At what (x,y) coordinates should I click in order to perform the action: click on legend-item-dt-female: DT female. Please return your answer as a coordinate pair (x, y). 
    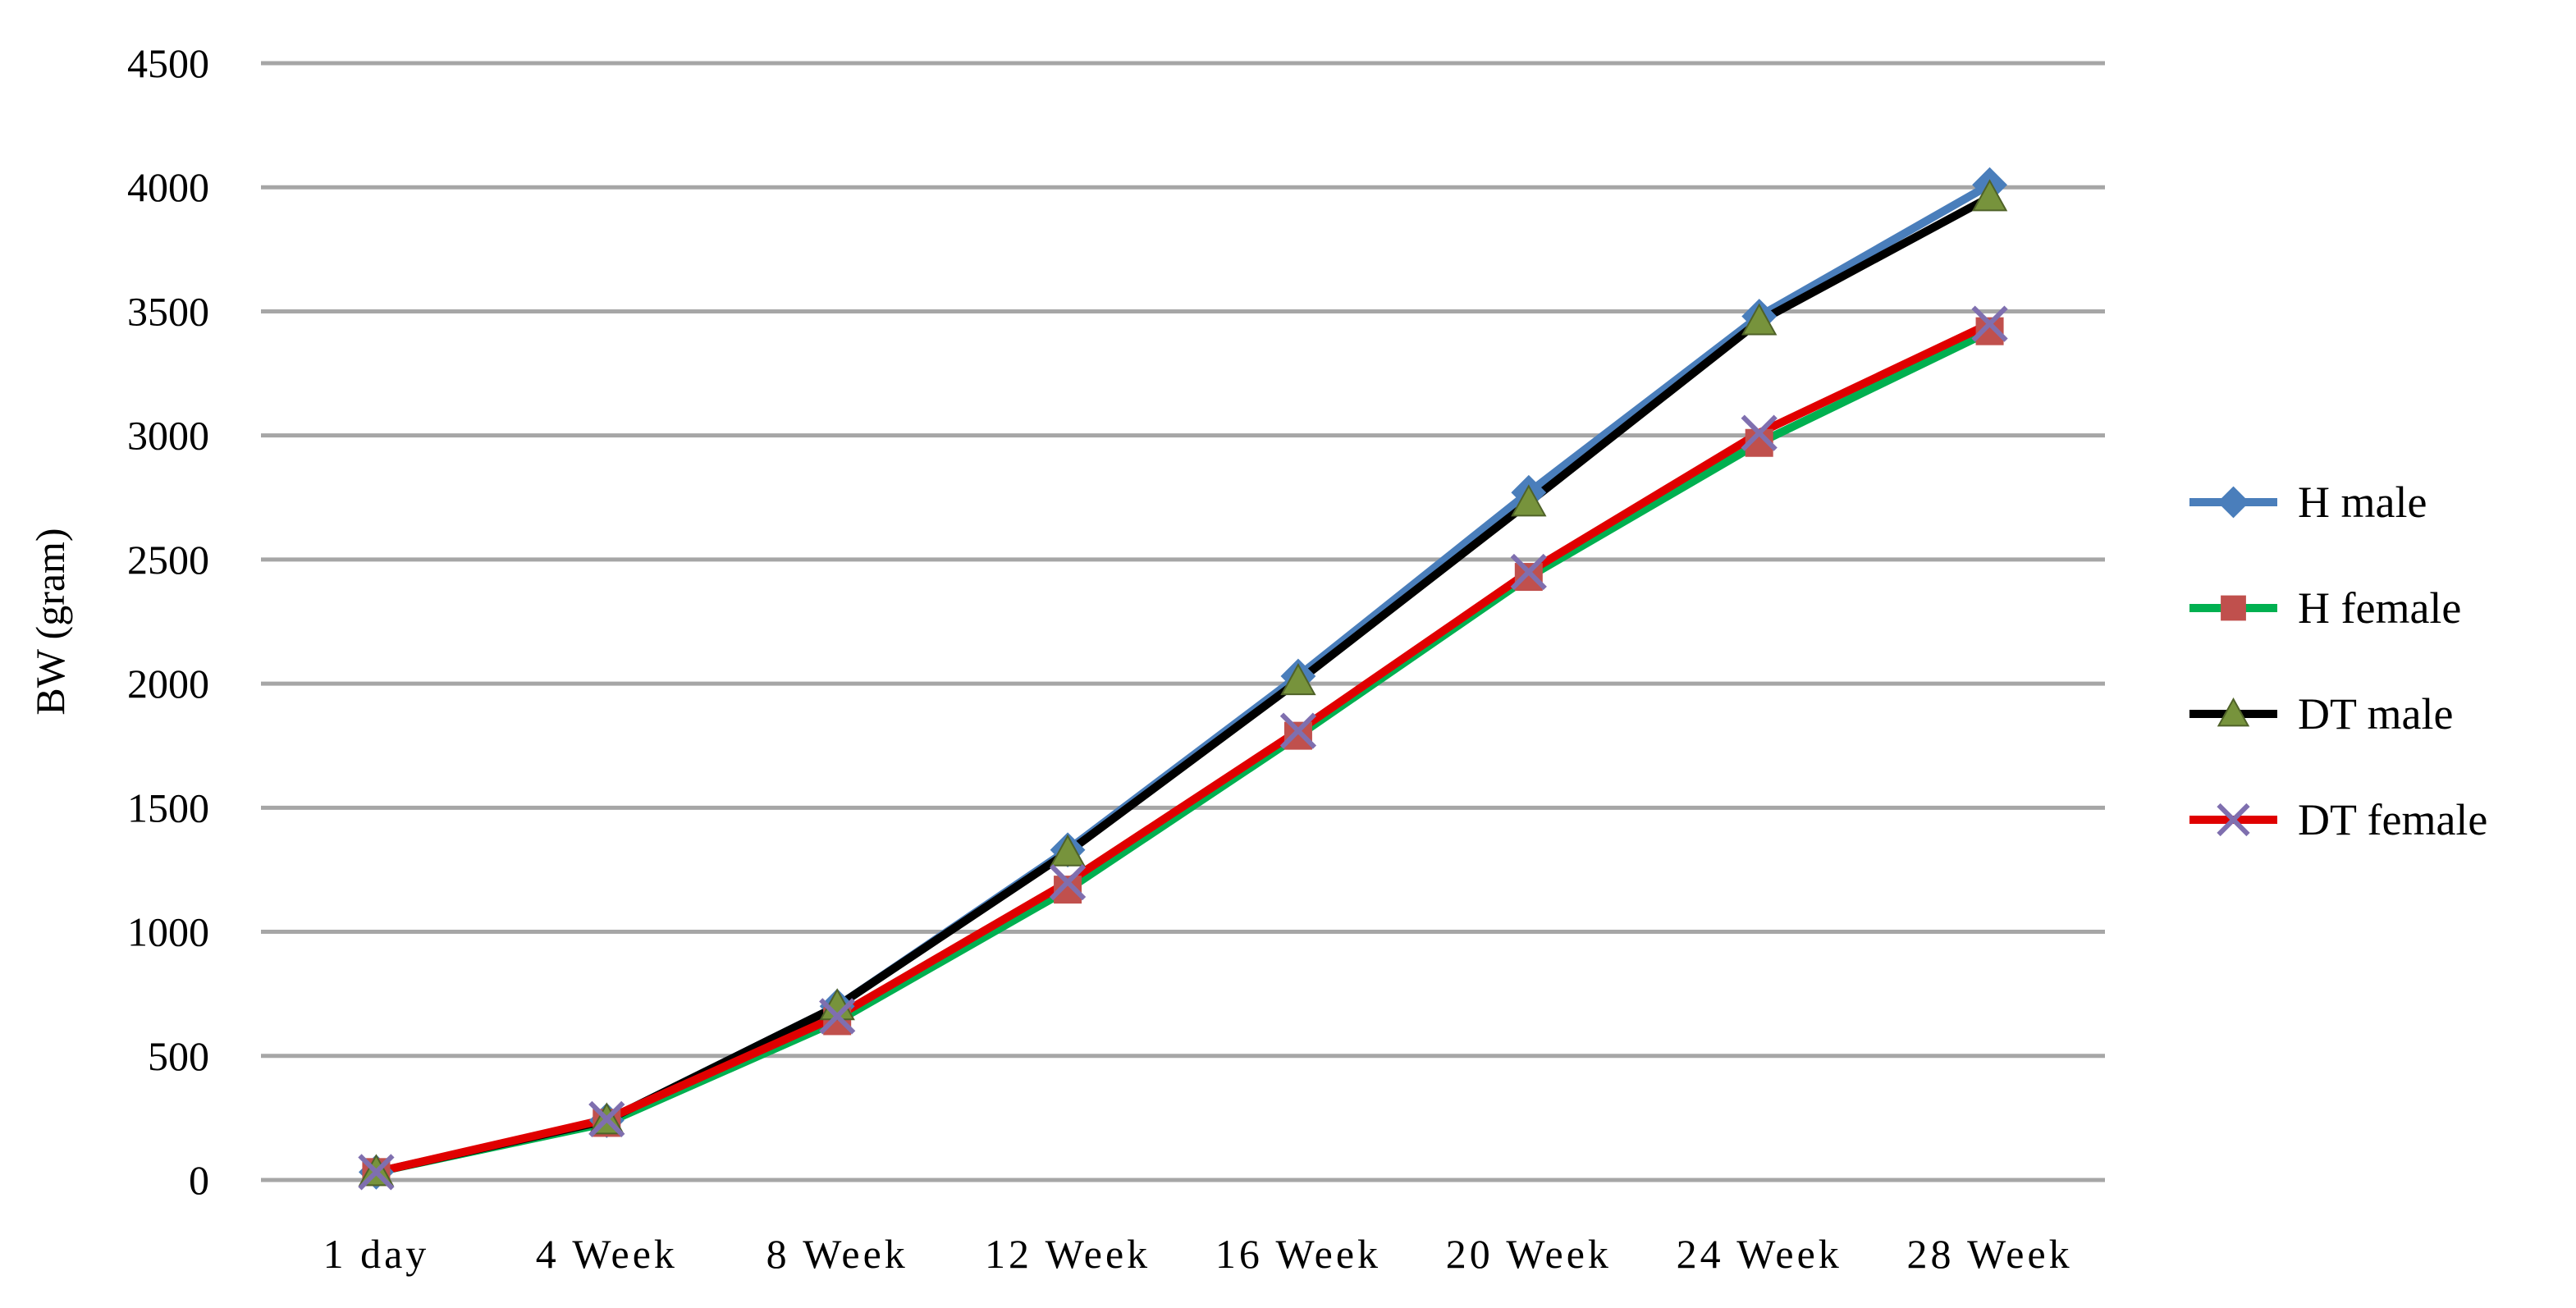
    Looking at the image, I should click on (2338, 819).